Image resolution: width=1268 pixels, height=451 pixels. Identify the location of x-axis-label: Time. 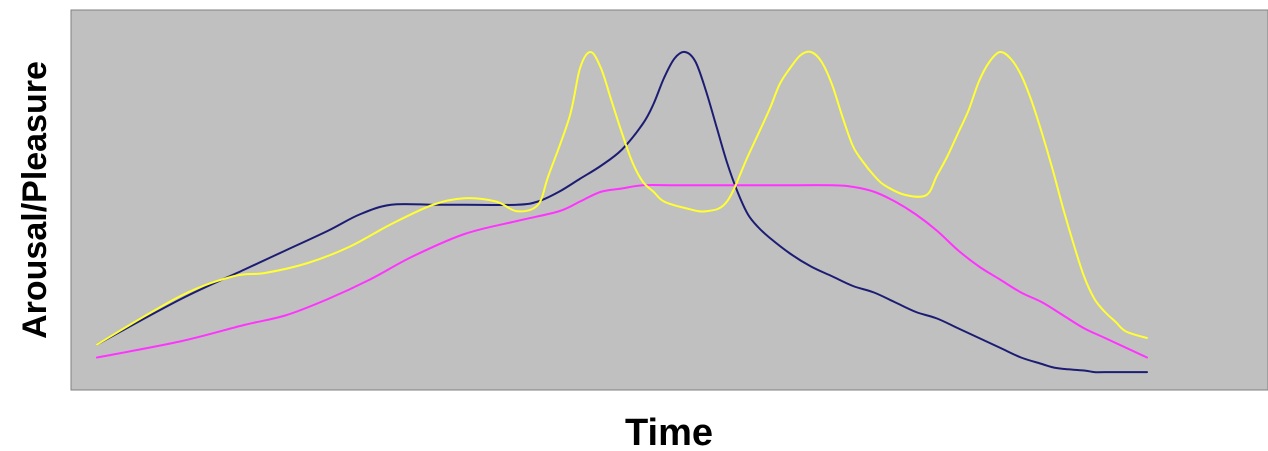
(669, 431).